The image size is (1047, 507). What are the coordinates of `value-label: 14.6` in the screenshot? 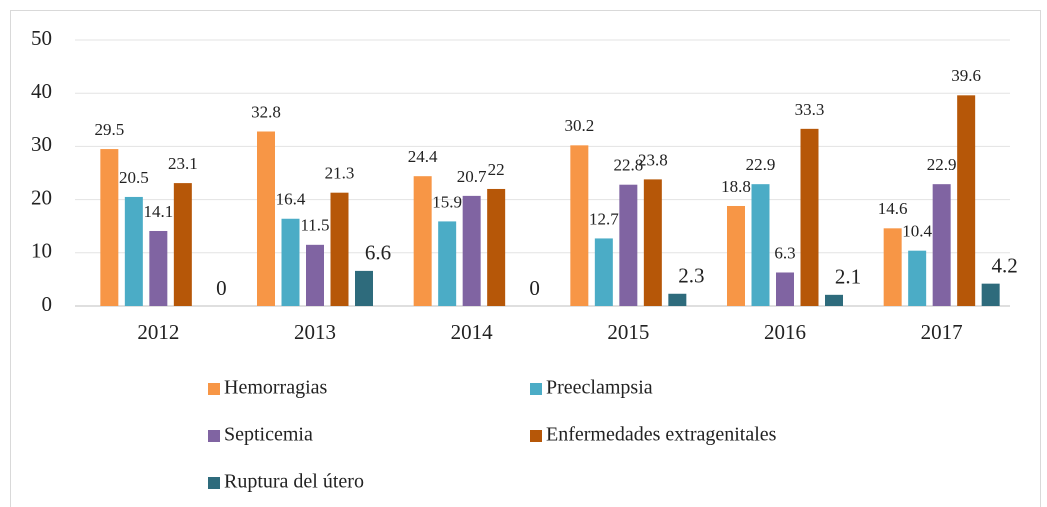 It's located at (893, 208).